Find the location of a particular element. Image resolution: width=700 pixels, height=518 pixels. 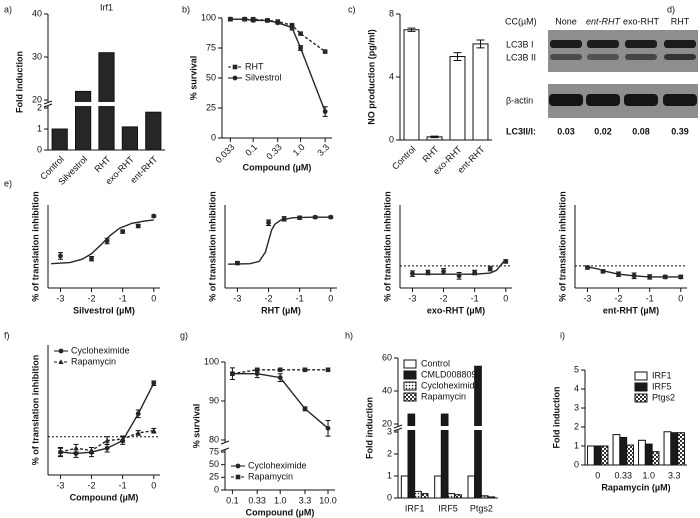

legend-label: IRF1 is located at coordinates (662, 375).